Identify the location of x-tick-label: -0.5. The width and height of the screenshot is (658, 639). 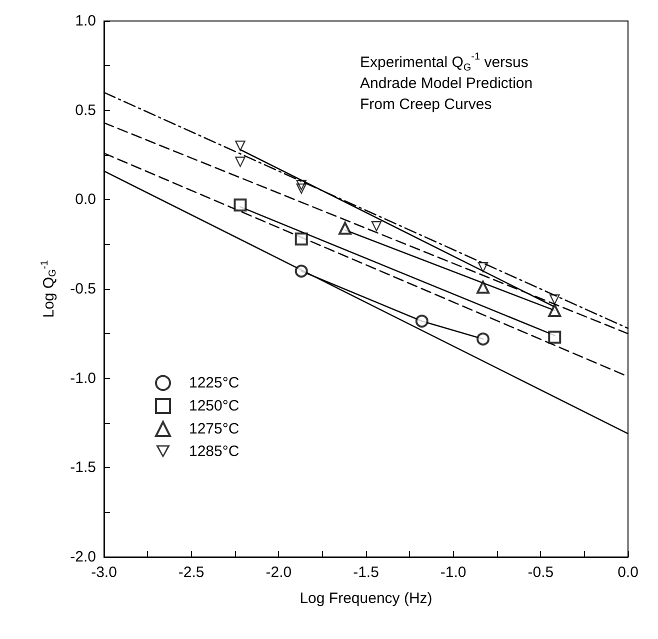
(541, 572).